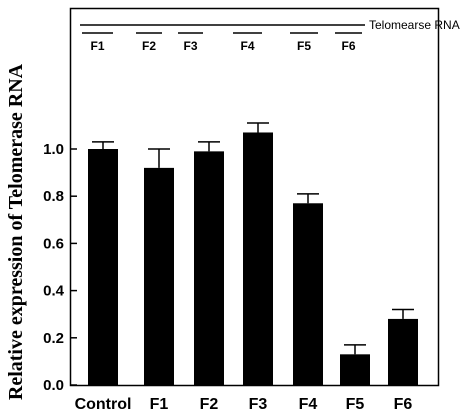  What do you see at coordinates (247, 46) in the screenshot?
I see `fragment-label: F4` at bounding box center [247, 46].